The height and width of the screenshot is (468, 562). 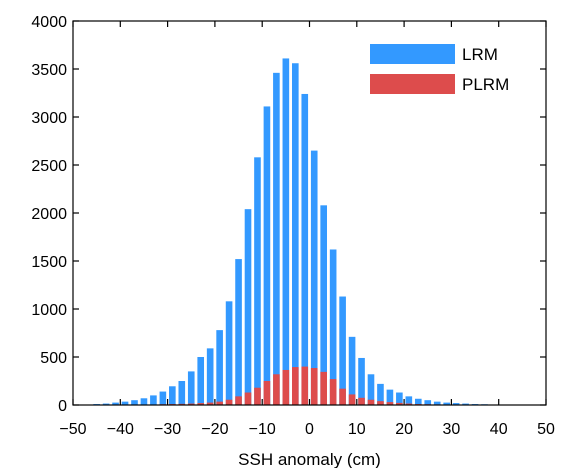 What do you see at coordinates (49, 70) in the screenshot?
I see `y-tick-label: 3500` at bounding box center [49, 70].